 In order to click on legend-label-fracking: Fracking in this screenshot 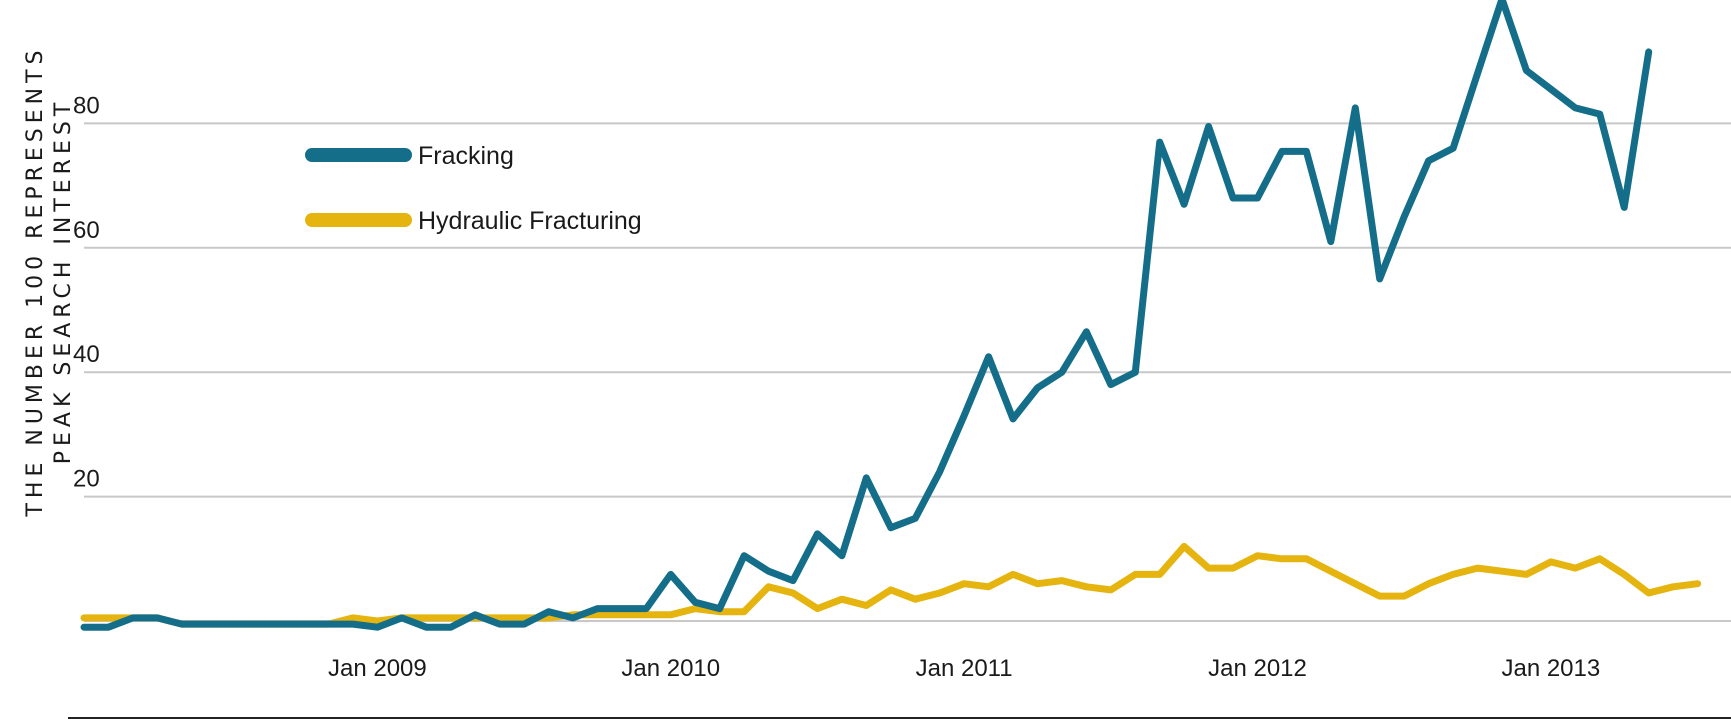, I will do `click(466, 156)`.